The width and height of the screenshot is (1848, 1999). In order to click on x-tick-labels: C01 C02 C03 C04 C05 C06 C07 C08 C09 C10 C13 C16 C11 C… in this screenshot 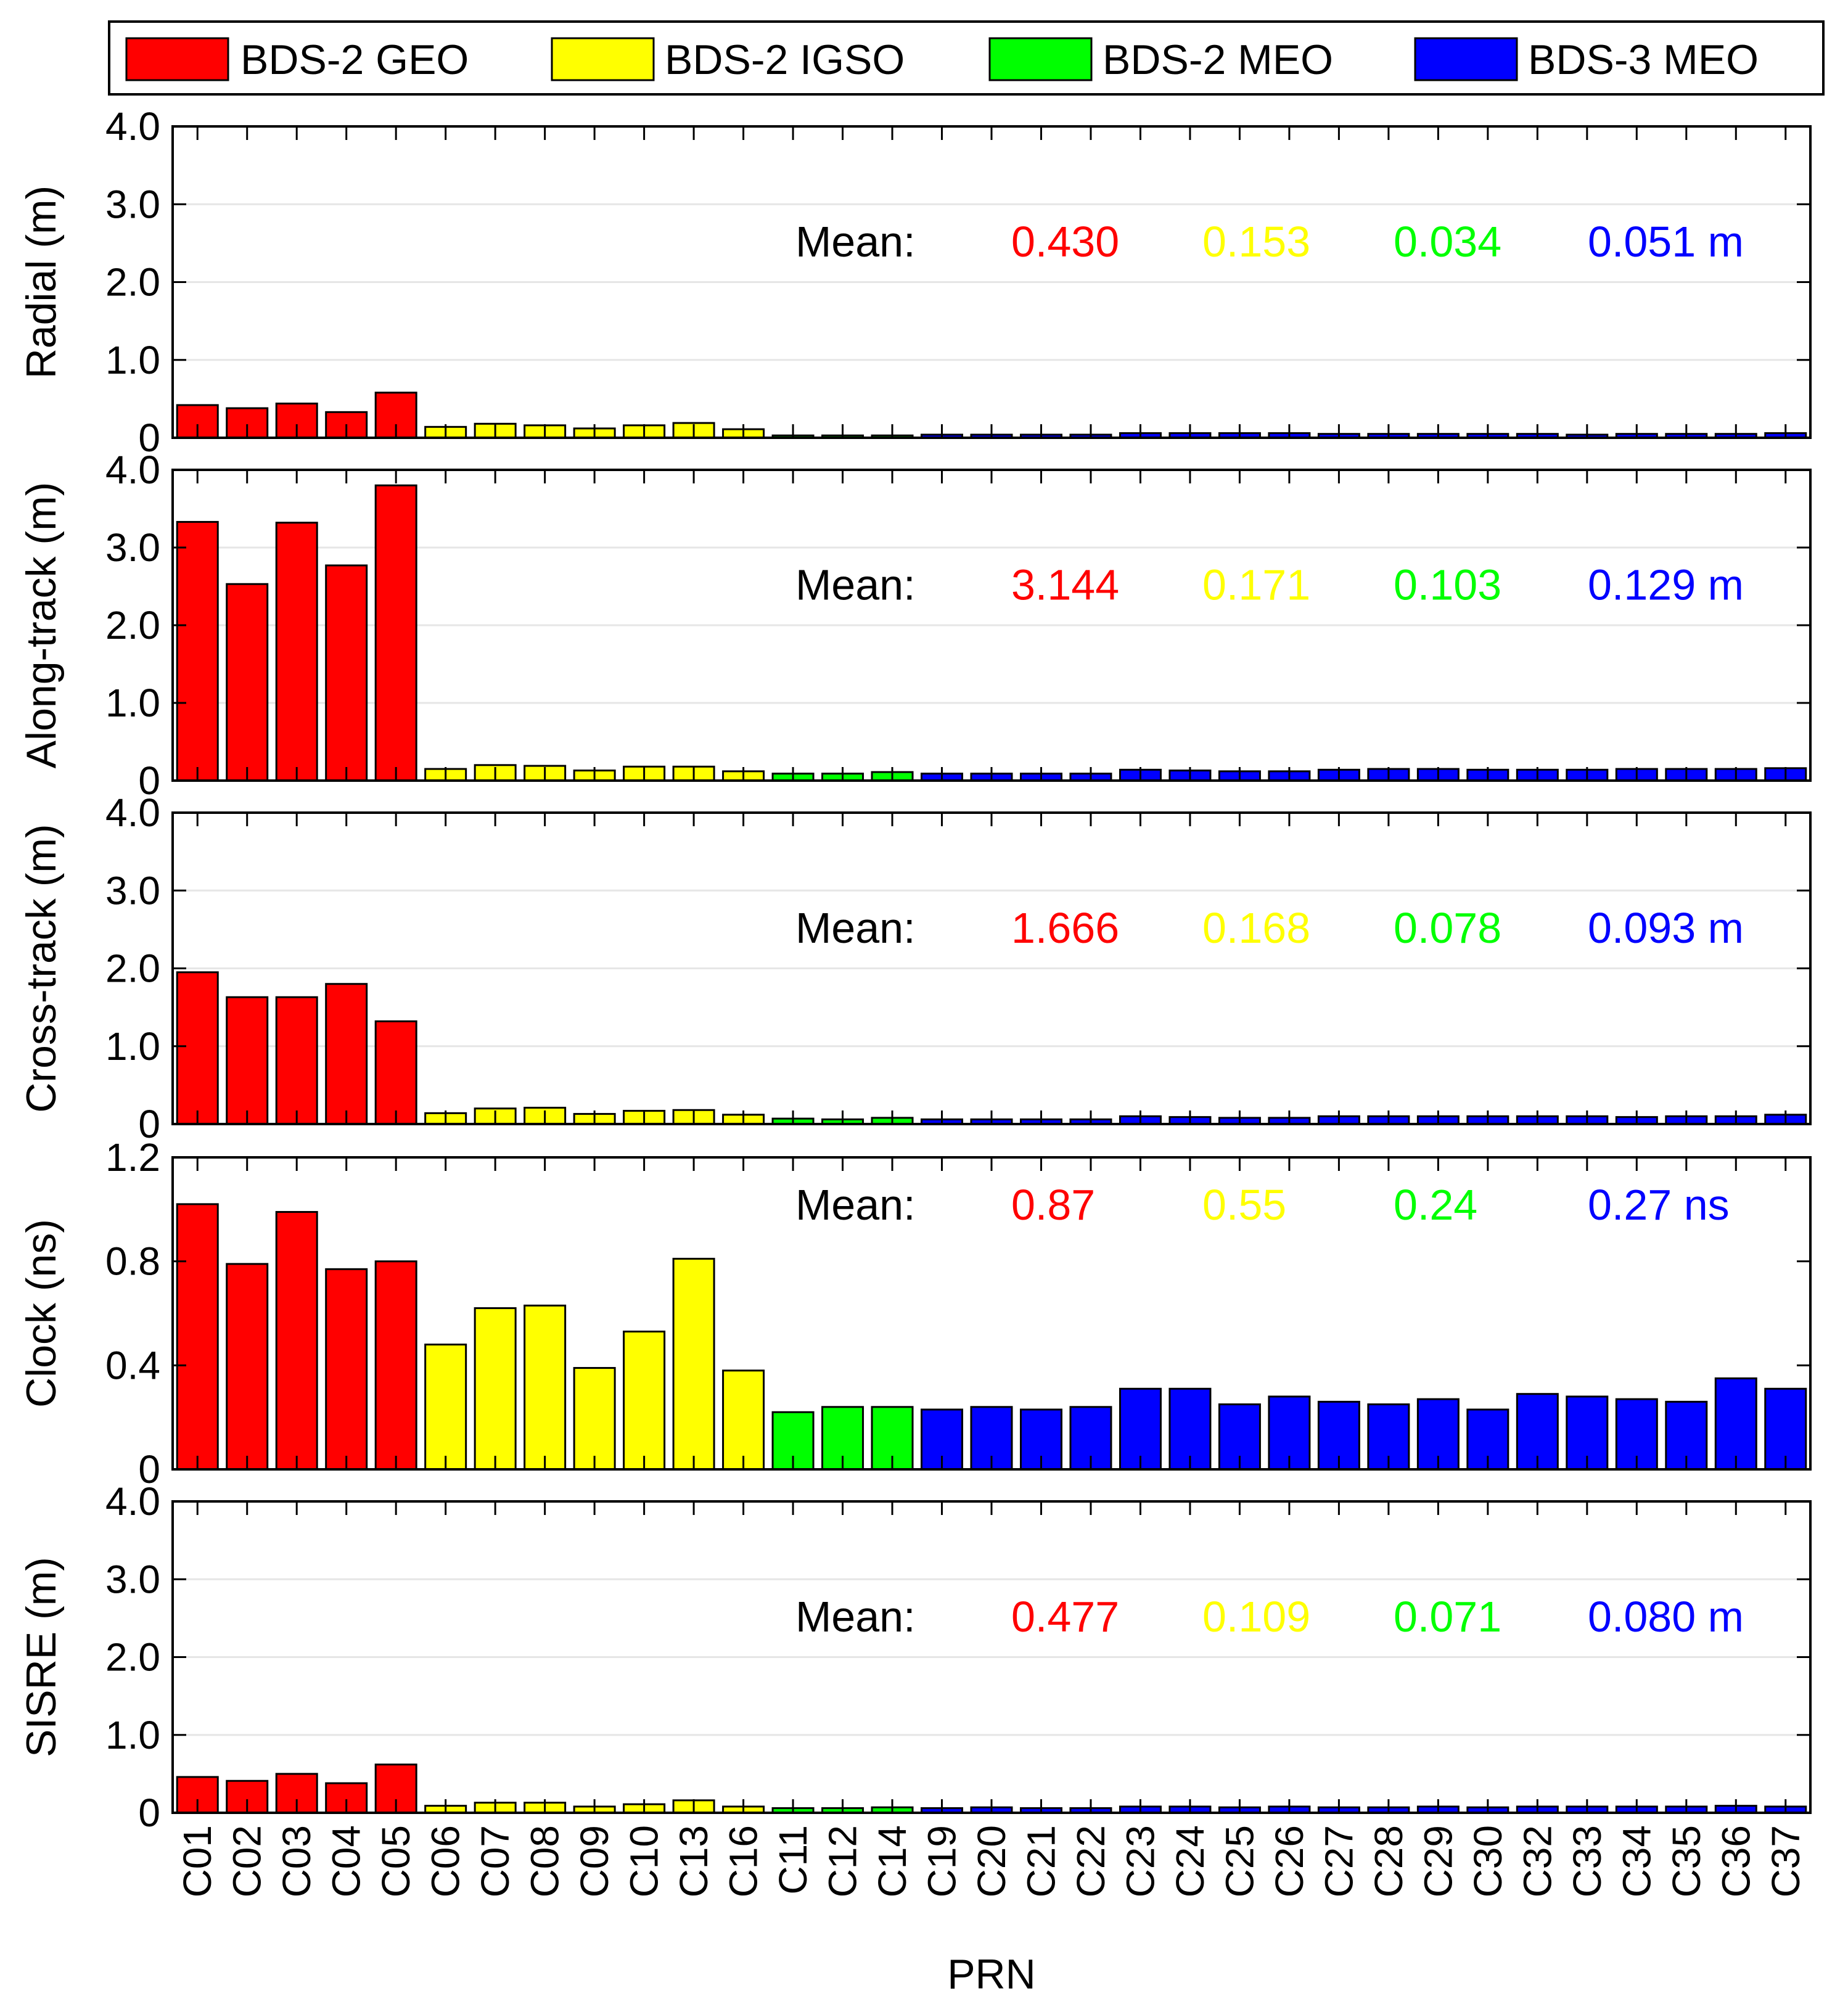, I will do `click(991, 1861)`.